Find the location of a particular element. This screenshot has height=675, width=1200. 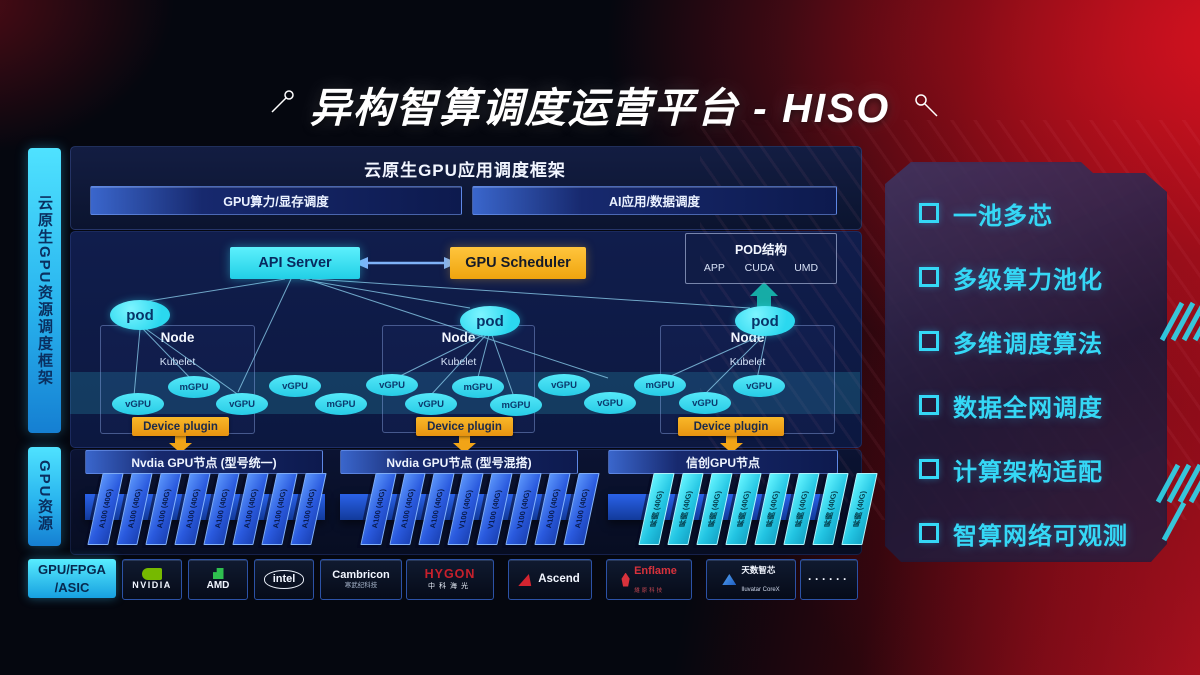

vendor-logo: AMD is located at coordinates (218, 579).